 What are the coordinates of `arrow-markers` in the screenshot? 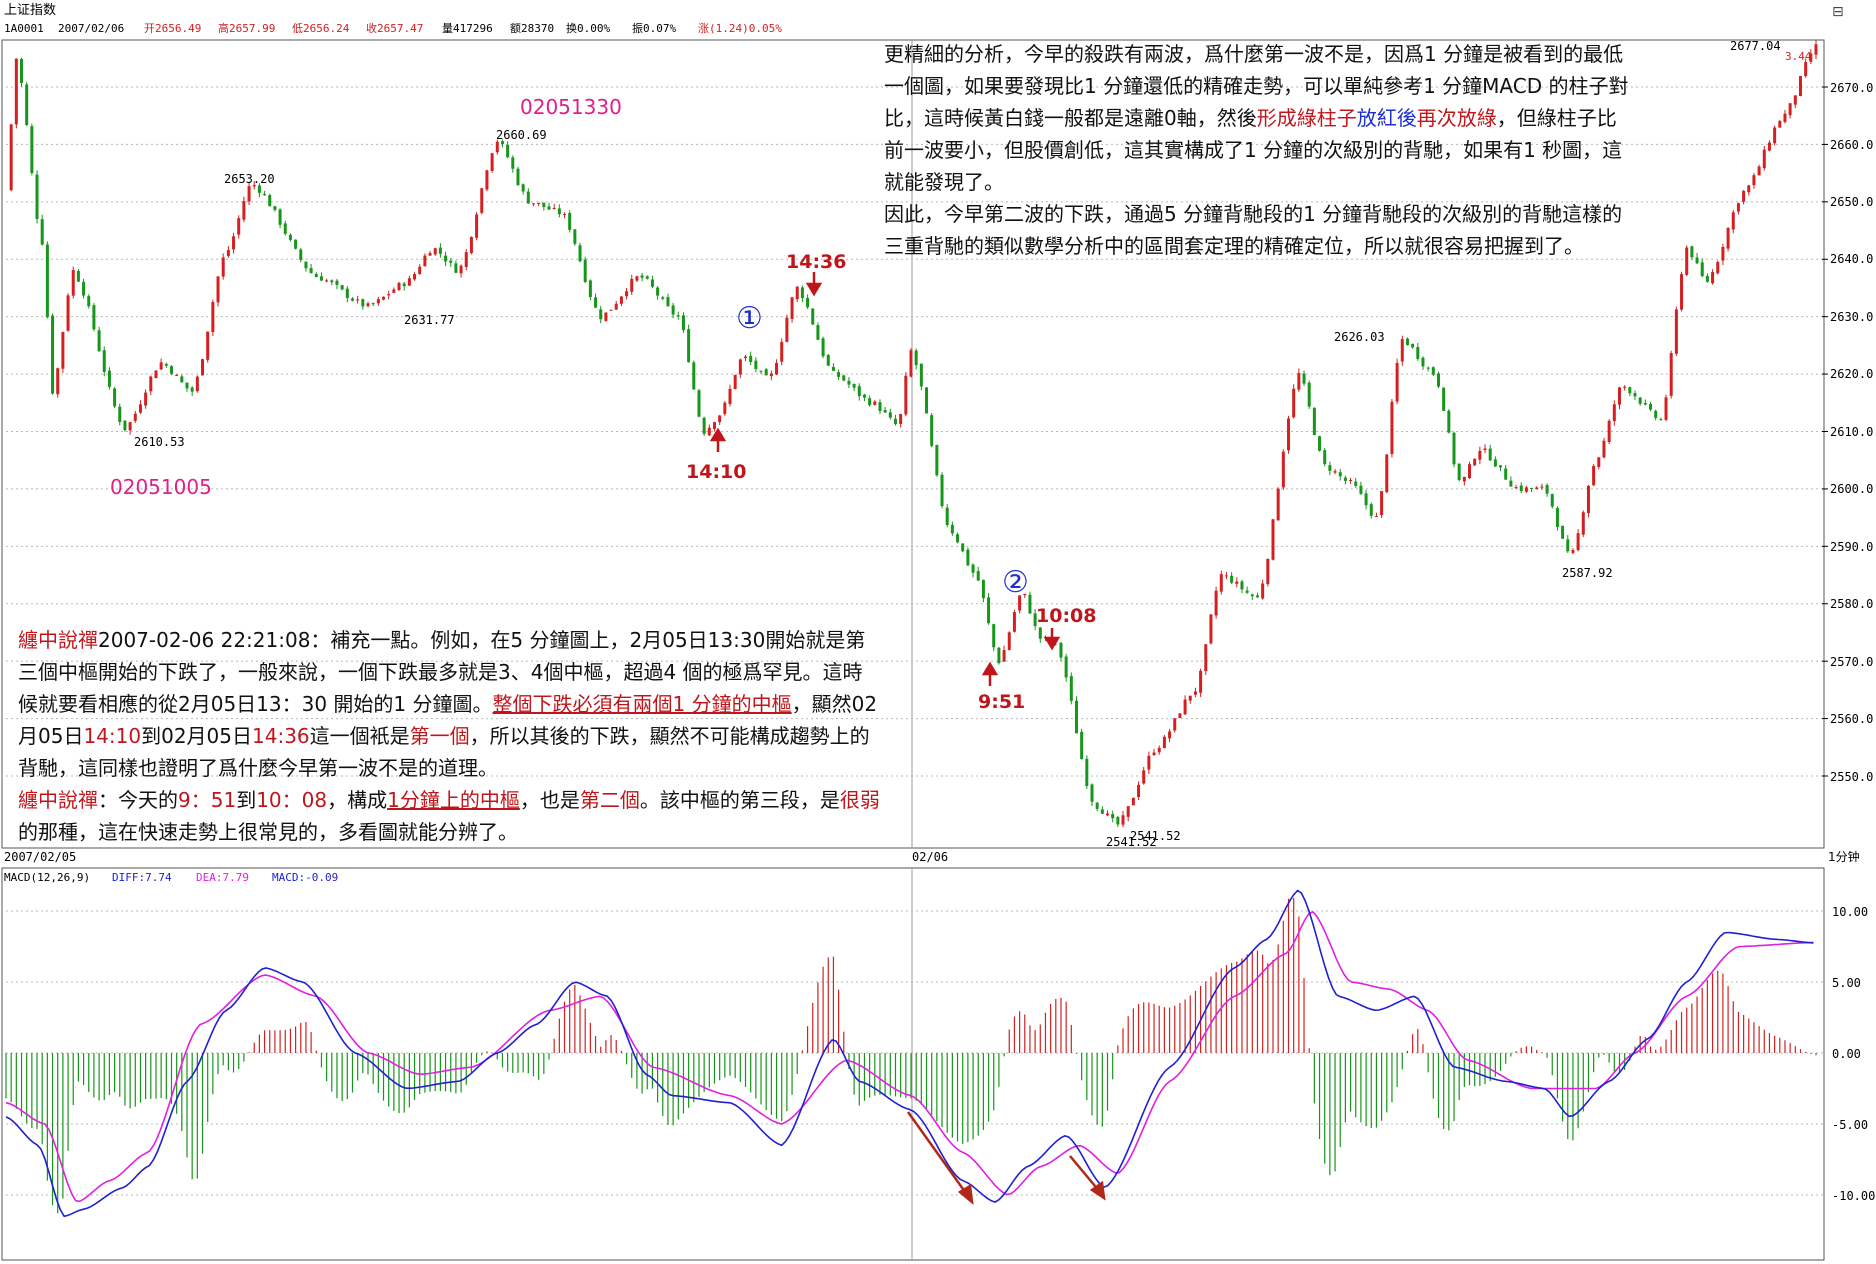 It's located at (885, 479).